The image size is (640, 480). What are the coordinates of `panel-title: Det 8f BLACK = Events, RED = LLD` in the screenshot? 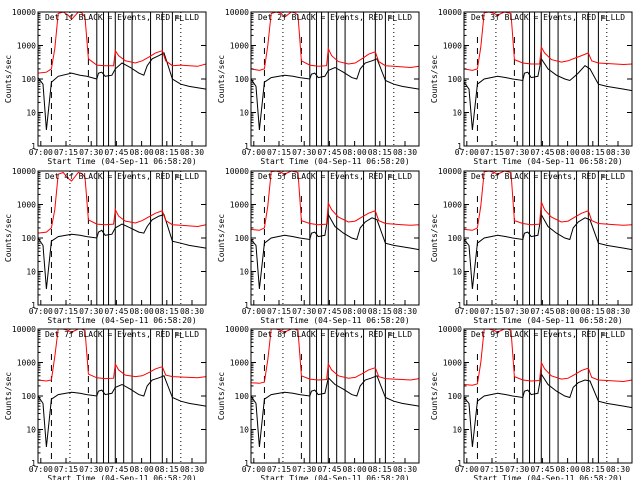 It's located at (335, 334).